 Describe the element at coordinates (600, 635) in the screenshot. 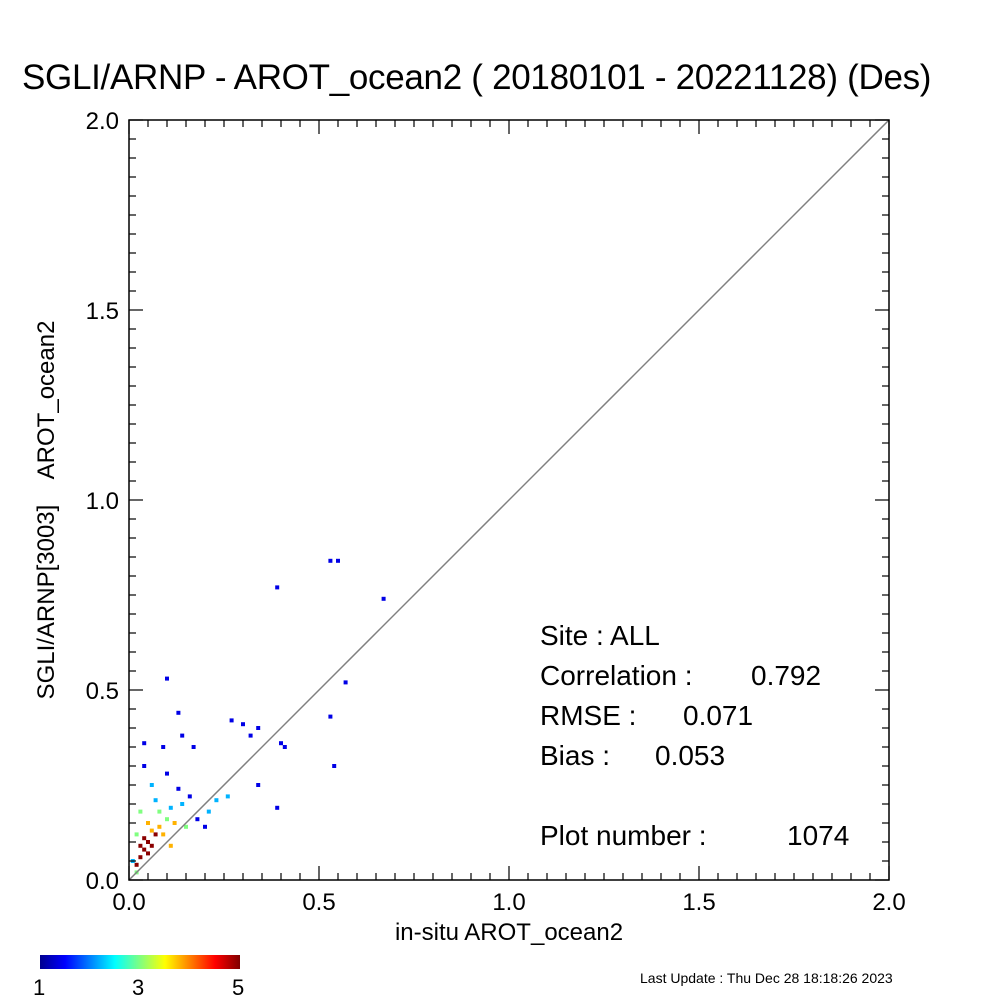

I see `stat-site: Site : ALL` at that location.